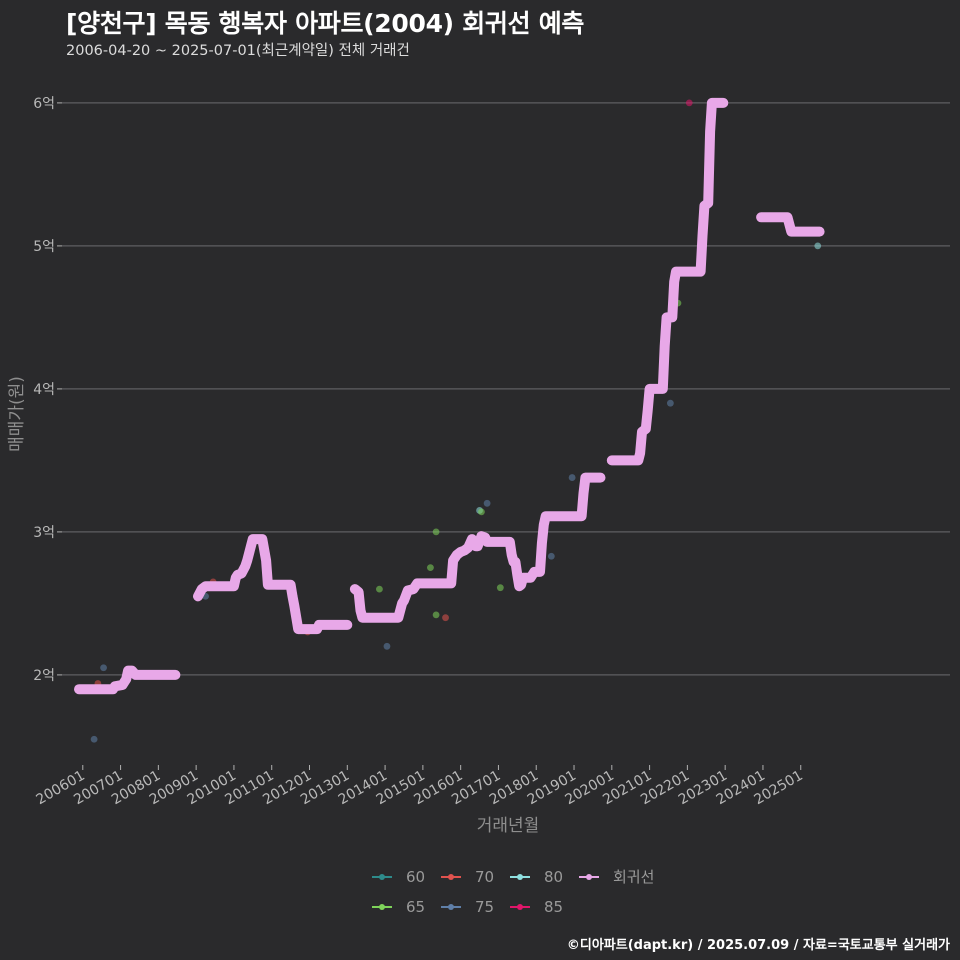 The image size is (960, 960). I want to click on y-tick-label: 2억, so click(44, 676).